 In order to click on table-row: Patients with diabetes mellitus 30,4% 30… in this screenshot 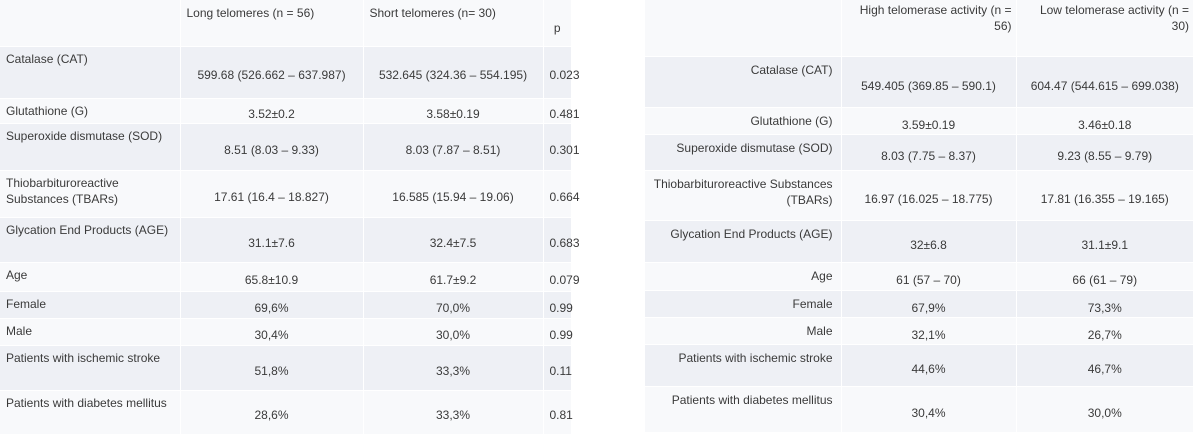, I will do `click(919, 409)`.